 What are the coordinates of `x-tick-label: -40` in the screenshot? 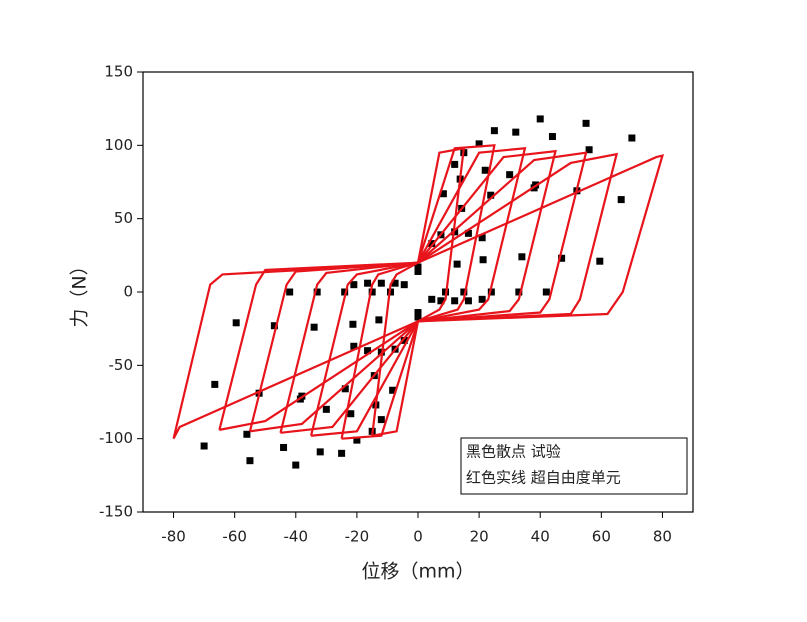 It's located at (296, 537).